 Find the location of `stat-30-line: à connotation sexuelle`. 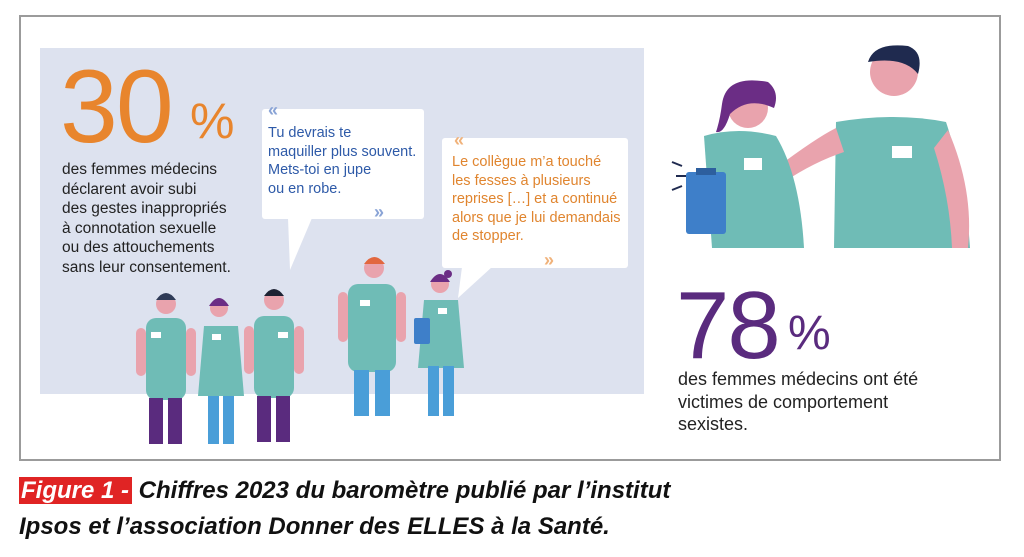

stat-30-line: à connotation sexuelle is located at coordinates (139, 228).